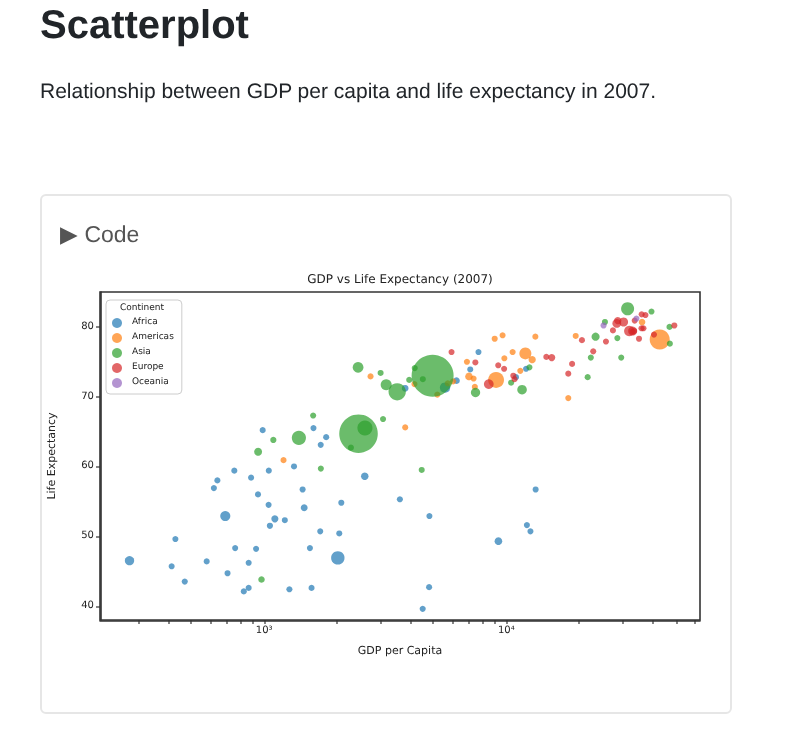 The image size is (800, 746). What do you see at coordinates (100, 235) in the screenshot?
I see `text: ▶ Code` at bounding box center [100, 235].